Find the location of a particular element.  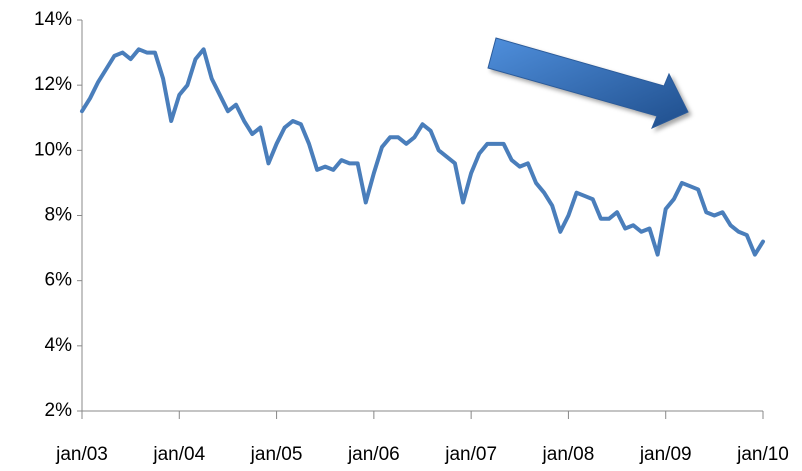

x-tick-label: jan/03 is located at coordinates (81, 454).